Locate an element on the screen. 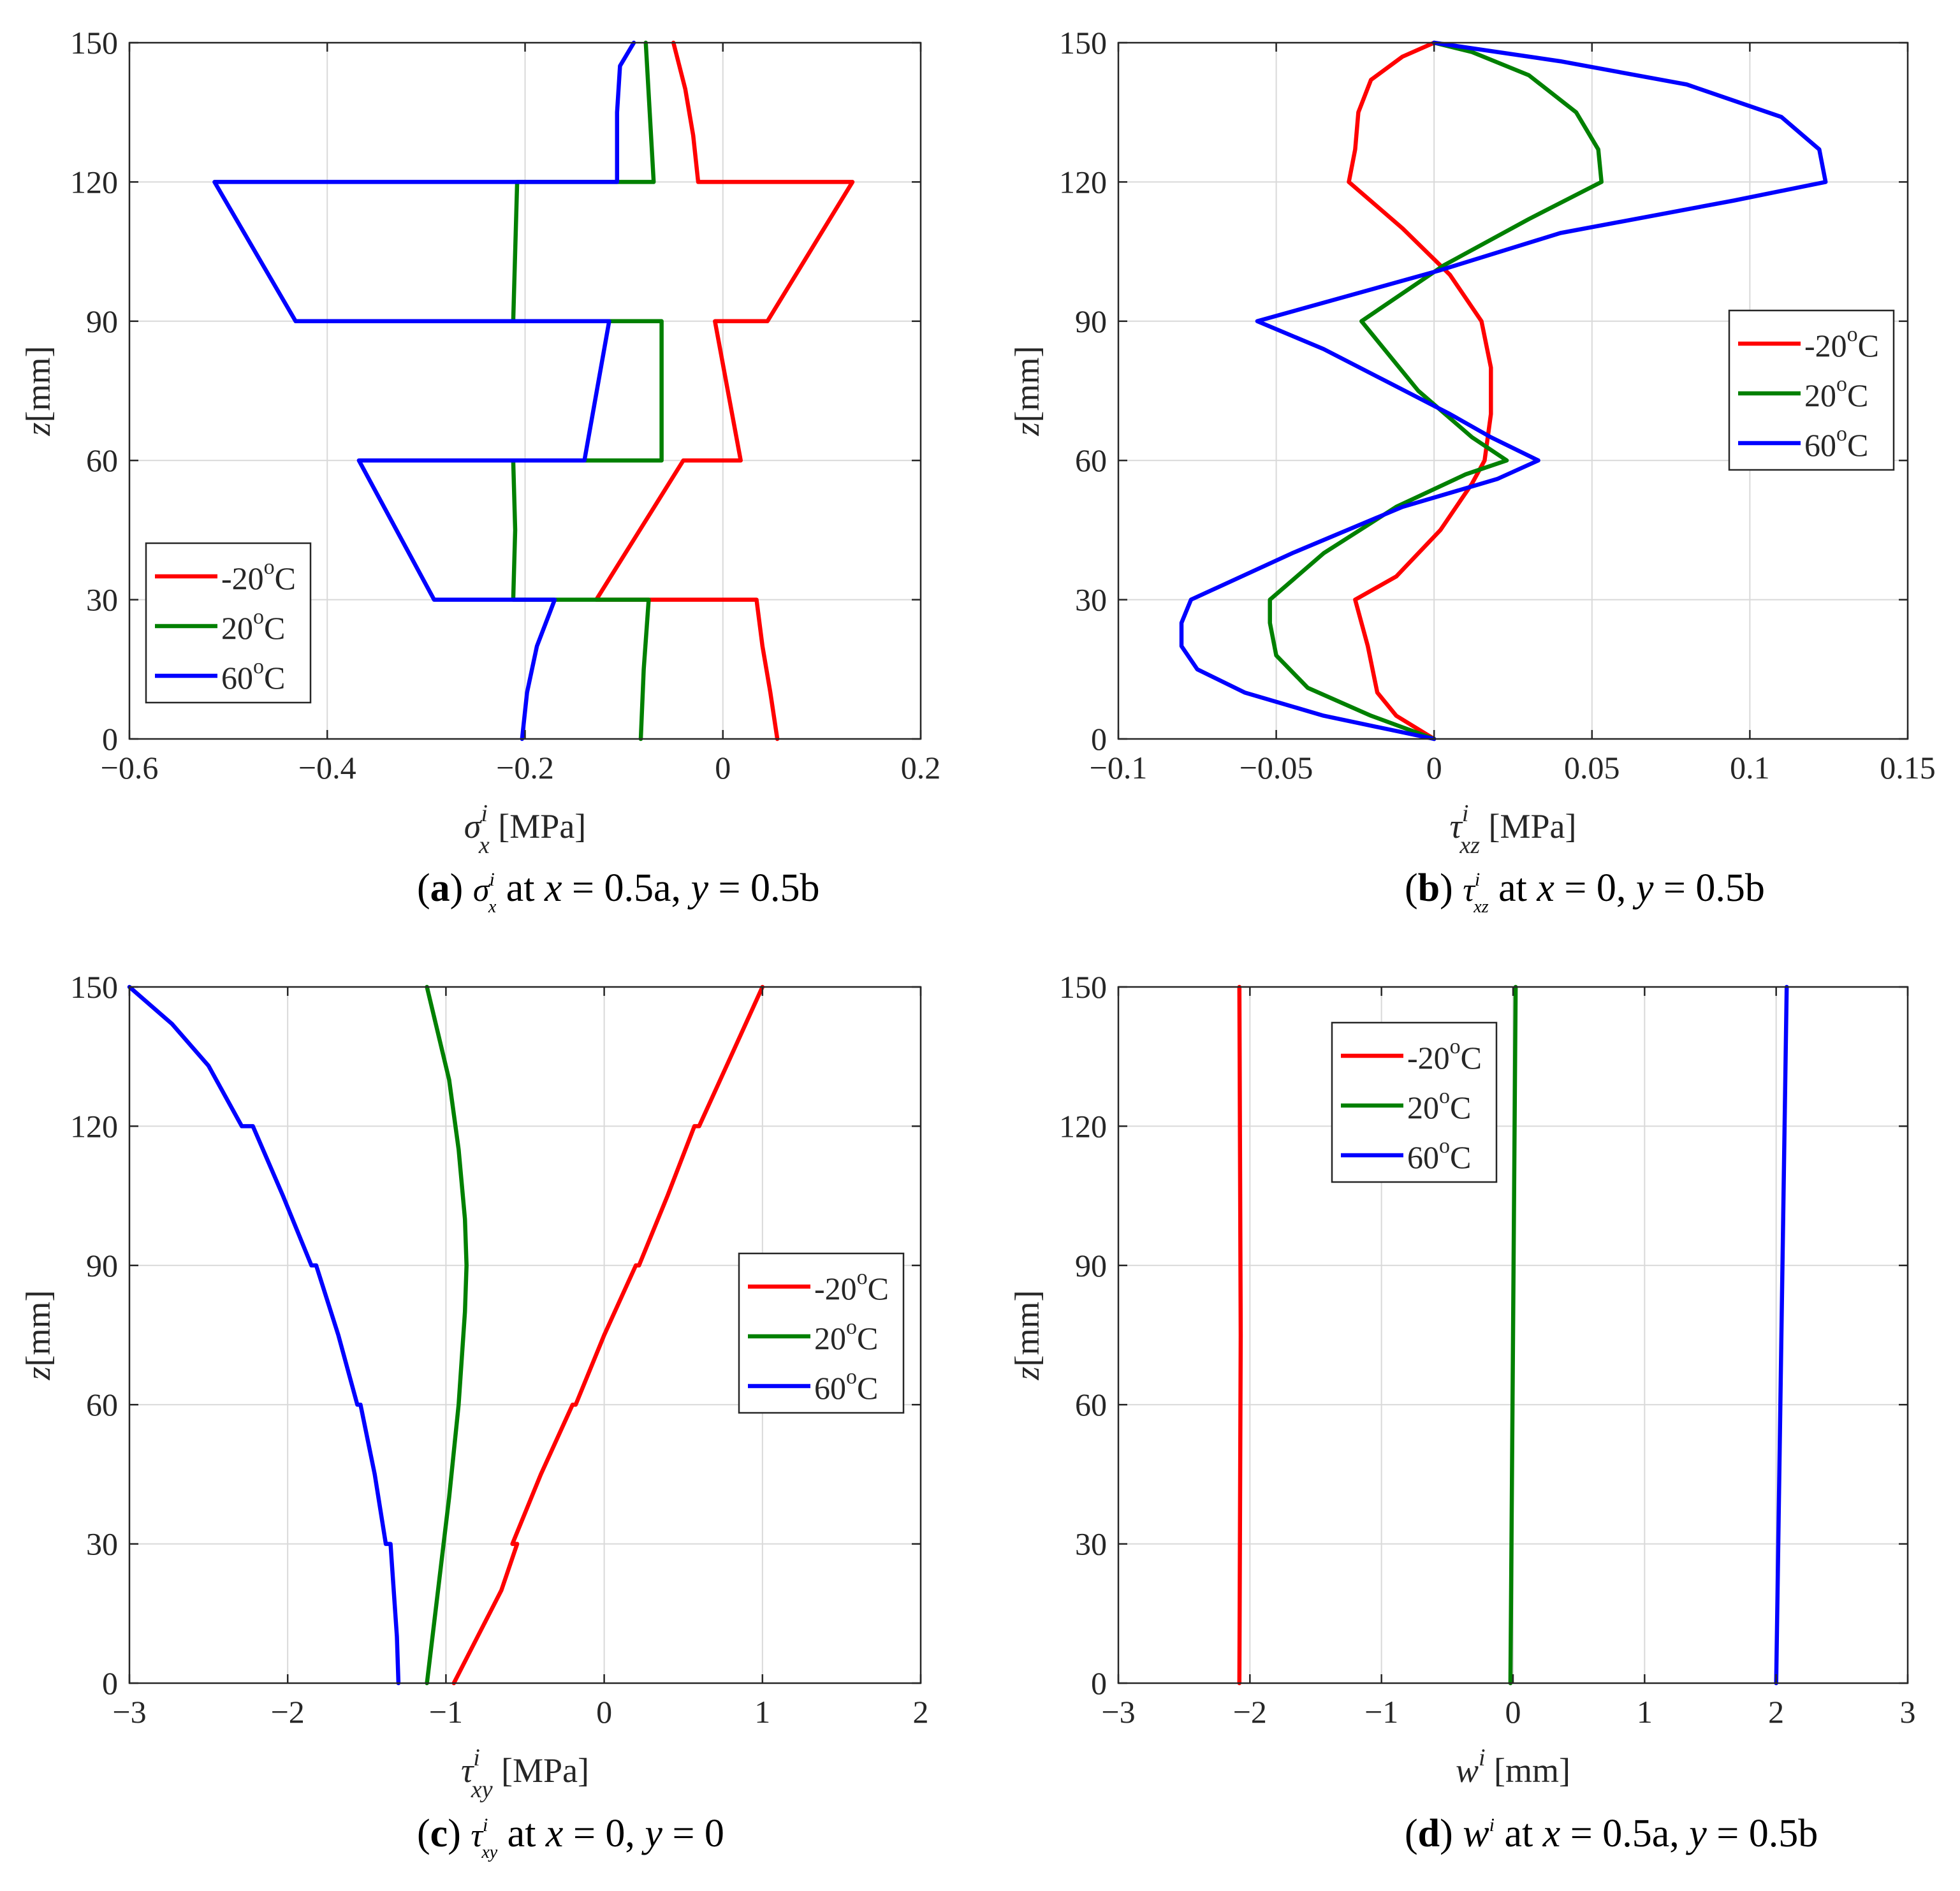 This screenshot has width=1960, height=1891. x-label-symbol: σ is located at coordinates (473, 826).